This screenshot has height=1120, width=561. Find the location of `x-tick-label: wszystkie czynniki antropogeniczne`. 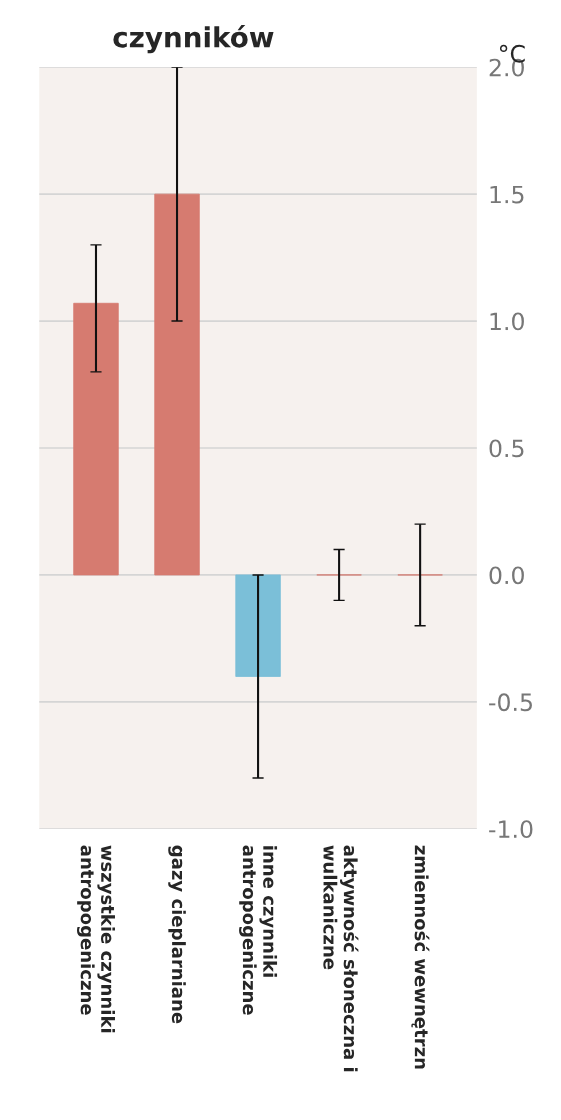

x-tick-label: wszystkie czynniki antropogeniczne is located at coordinates (96, 939).